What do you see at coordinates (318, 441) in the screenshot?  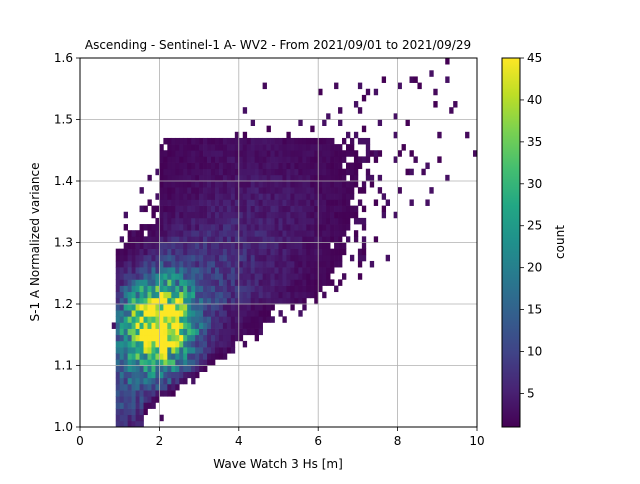 I see `x-tick-label: 6` at bounding box center [318, 441].